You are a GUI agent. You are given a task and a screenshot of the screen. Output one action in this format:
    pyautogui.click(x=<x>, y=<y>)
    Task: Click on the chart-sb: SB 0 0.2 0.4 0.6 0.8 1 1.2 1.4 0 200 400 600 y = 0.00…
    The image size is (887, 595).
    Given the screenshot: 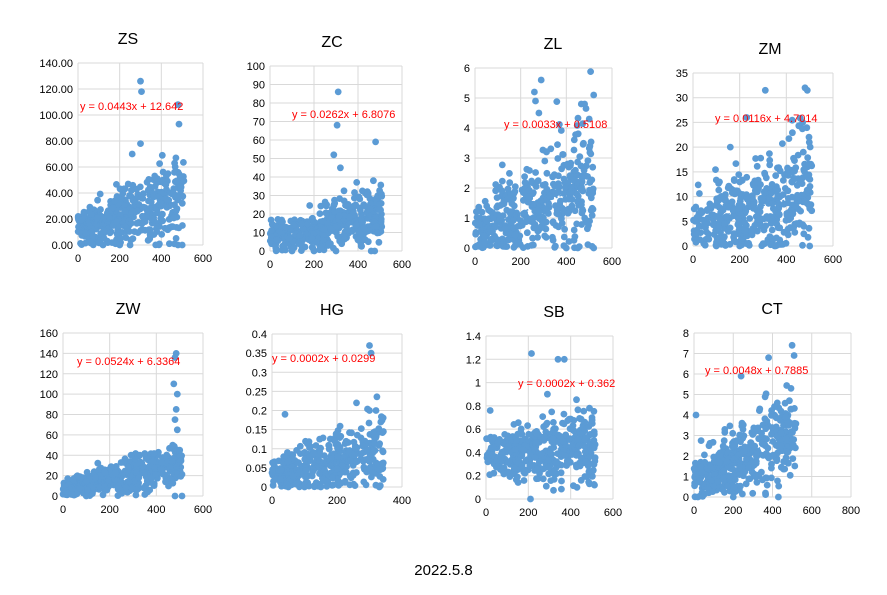 What is the action you would take?
    pyautogui.click(x=544, y=411)
    